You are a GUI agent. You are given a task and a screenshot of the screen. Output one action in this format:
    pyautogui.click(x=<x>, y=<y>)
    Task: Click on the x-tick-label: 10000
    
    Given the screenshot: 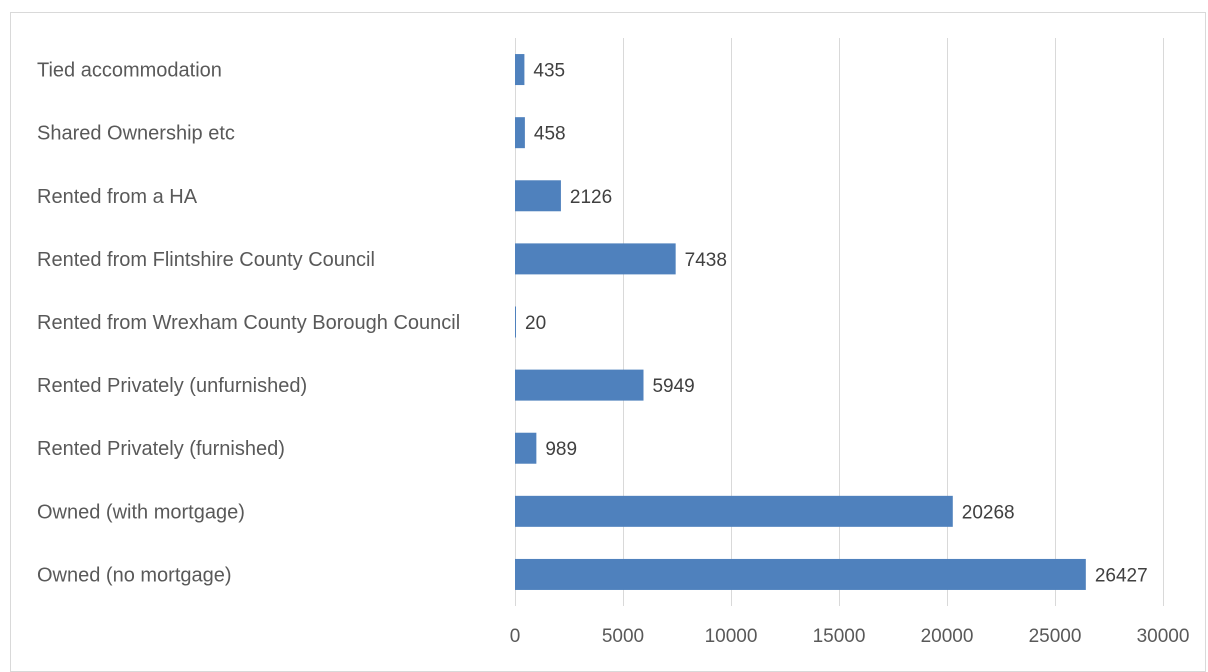 What is the action you would take?
    pyautogui.click(x=731, y=636)
    